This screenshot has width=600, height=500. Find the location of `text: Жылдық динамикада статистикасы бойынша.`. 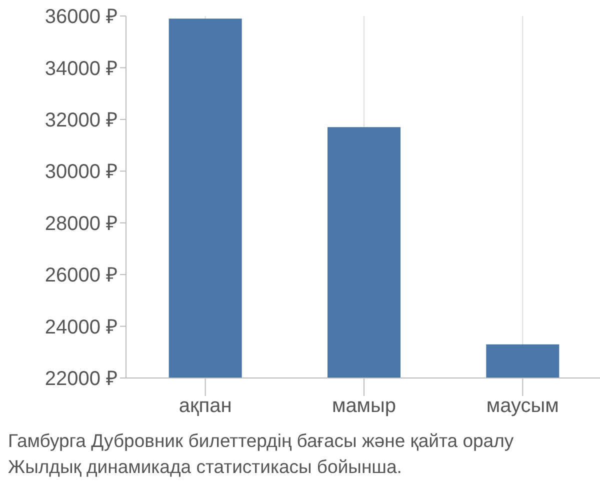

text: Жылдық динамикада статистикасы бойынша. is located at coordinates (205, 467).